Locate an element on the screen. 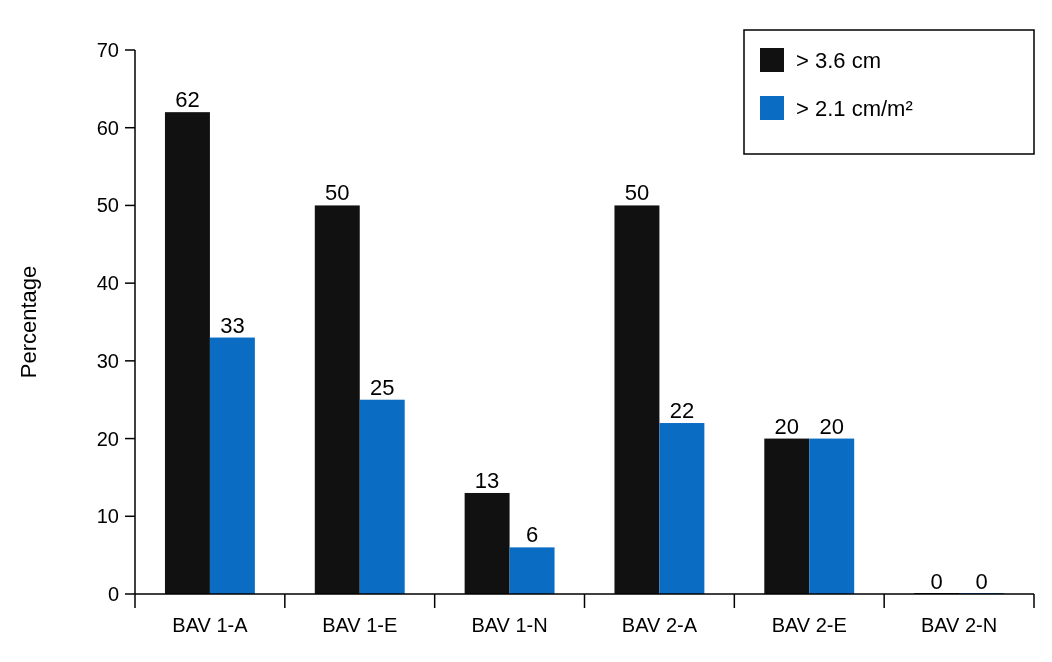  y-tick-label: 60 is located at coordinates (107, 127).